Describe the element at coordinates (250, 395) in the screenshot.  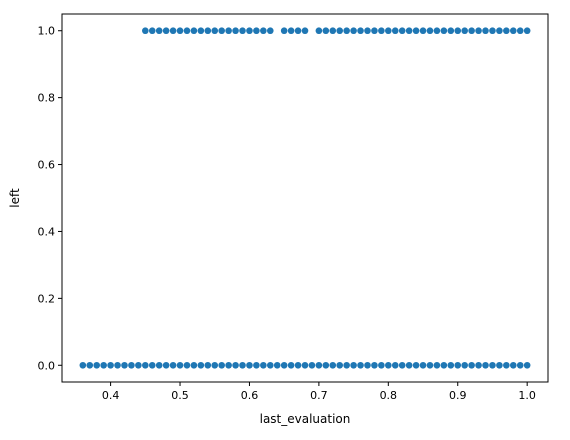
I see `x-tick-label: 0.6` at that location.